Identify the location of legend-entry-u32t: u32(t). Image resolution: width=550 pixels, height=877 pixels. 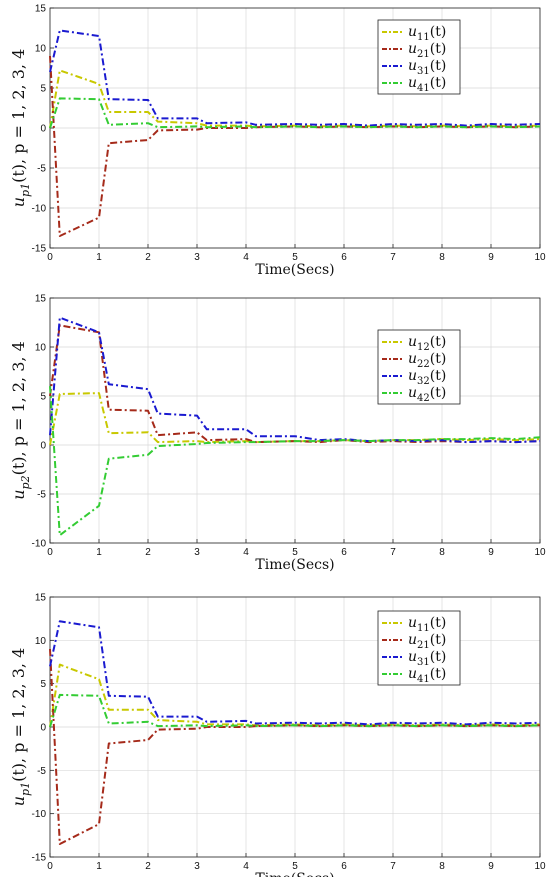
(427, 377).